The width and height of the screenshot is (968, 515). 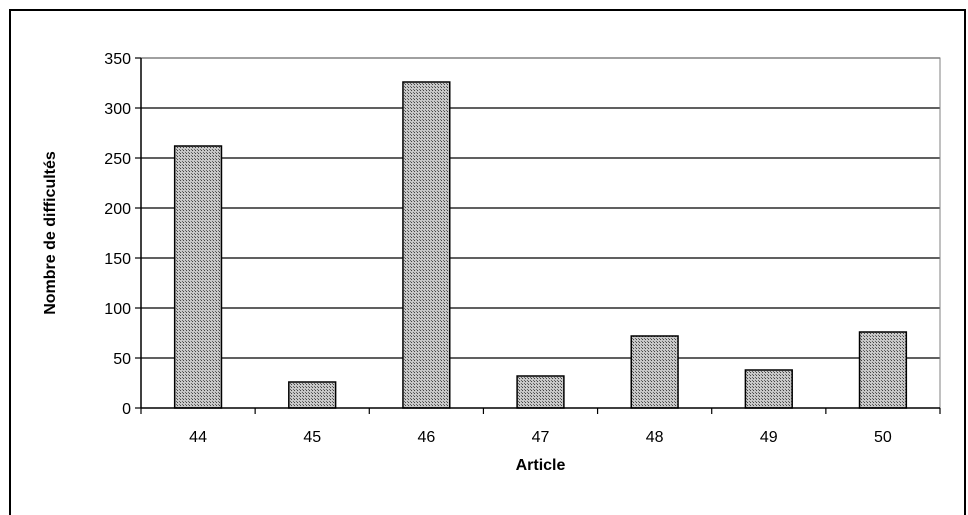 What do you see at coordinates (117, 209) in the screenshot?
I see `y-tick-label: 200` at bounding box center [117, 209].